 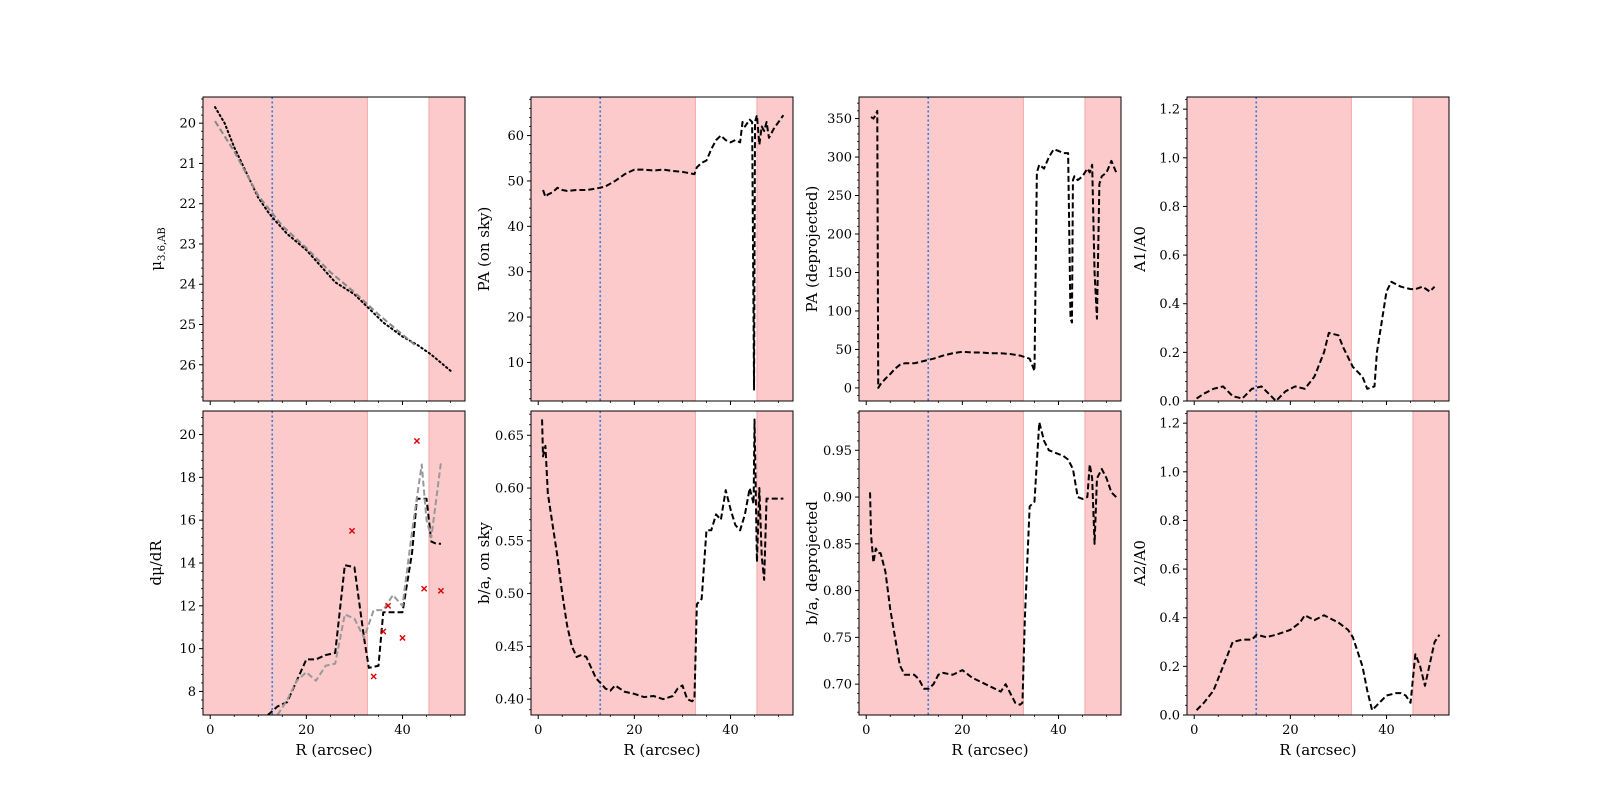 What do you see at coordinates (509, 647) in the screenshot?
I see `y-tick-label: 0.45` at bounding box center [509, 647].